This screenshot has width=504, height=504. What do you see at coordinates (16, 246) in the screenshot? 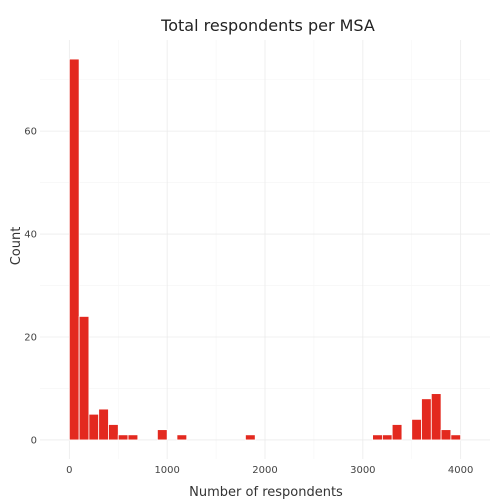
I see `y-axis-title: Count` at bounding box center [16, 246].